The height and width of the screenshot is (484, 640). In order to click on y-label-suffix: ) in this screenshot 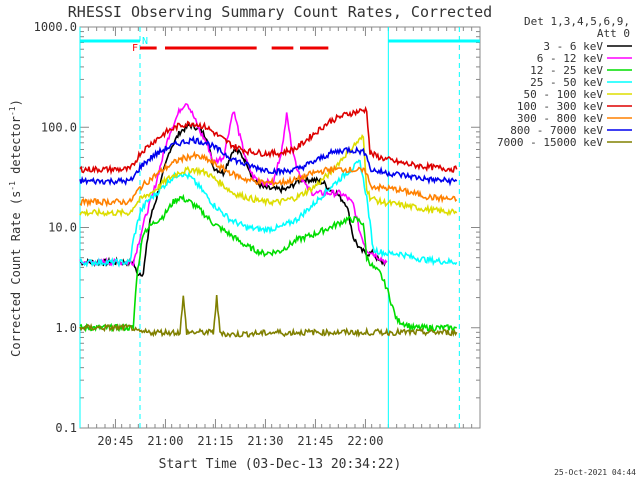, I will do `click(16, 102)`.